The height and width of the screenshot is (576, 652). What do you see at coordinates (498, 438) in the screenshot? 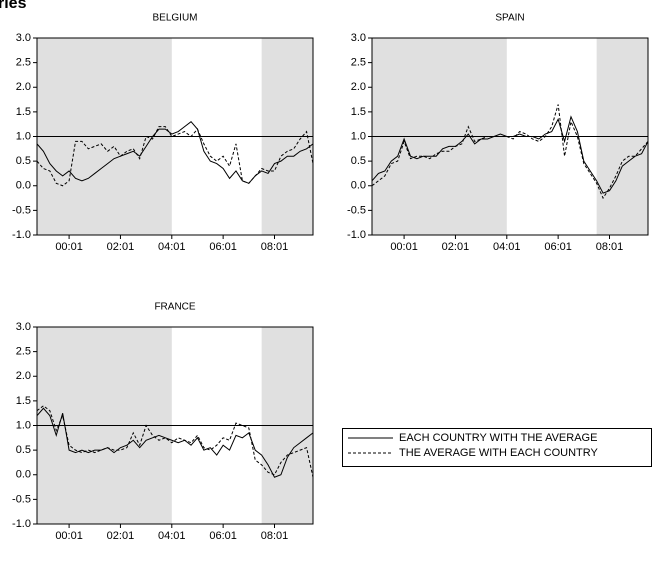
I see `legend-label: EACH COUNTRY WITH THE AVERAGE` at bounding box center [498, 438].